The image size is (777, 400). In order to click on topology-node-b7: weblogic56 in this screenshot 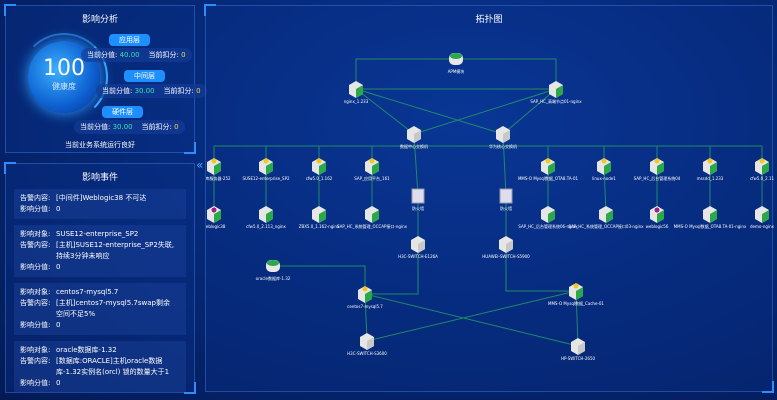, I will do `click(657, 217)`.